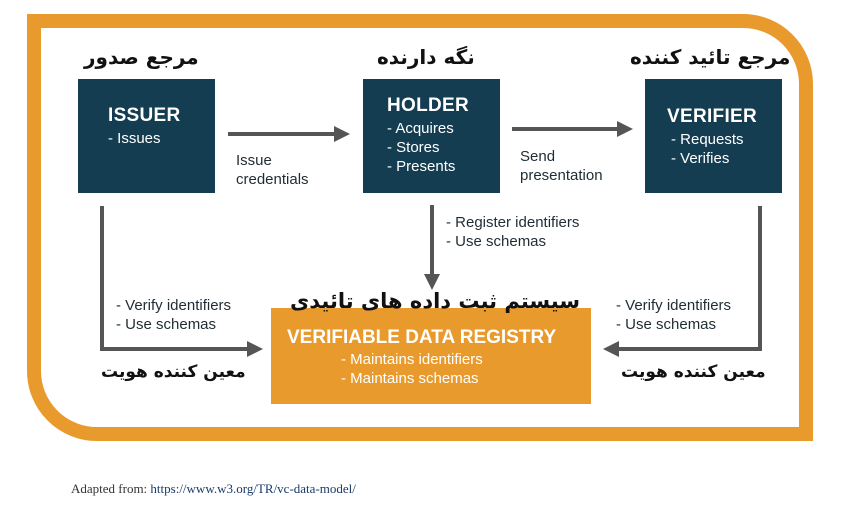  What do you see at coordinates (513, 232) in the screenshot?
I see `holder-registry-label: - Register identifiers - Use schemas` at bounding box center [513, 232].